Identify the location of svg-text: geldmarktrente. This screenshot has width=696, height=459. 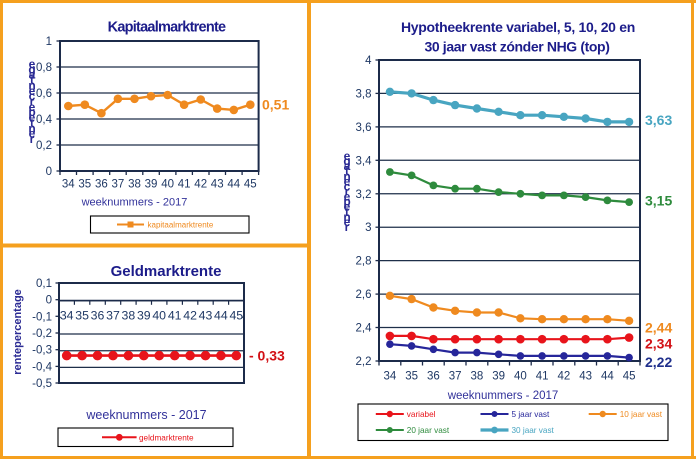
(166, 437).